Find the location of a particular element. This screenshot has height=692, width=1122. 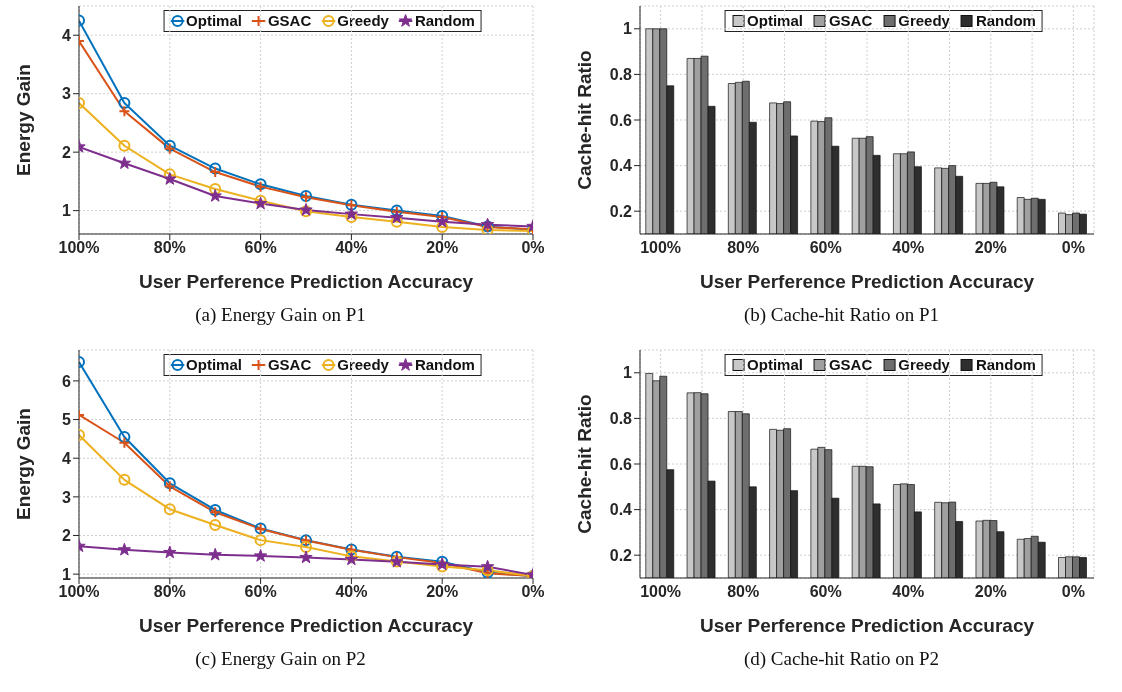

text: (c) Energy Gain on P2 is located at coordinates (280, 659).